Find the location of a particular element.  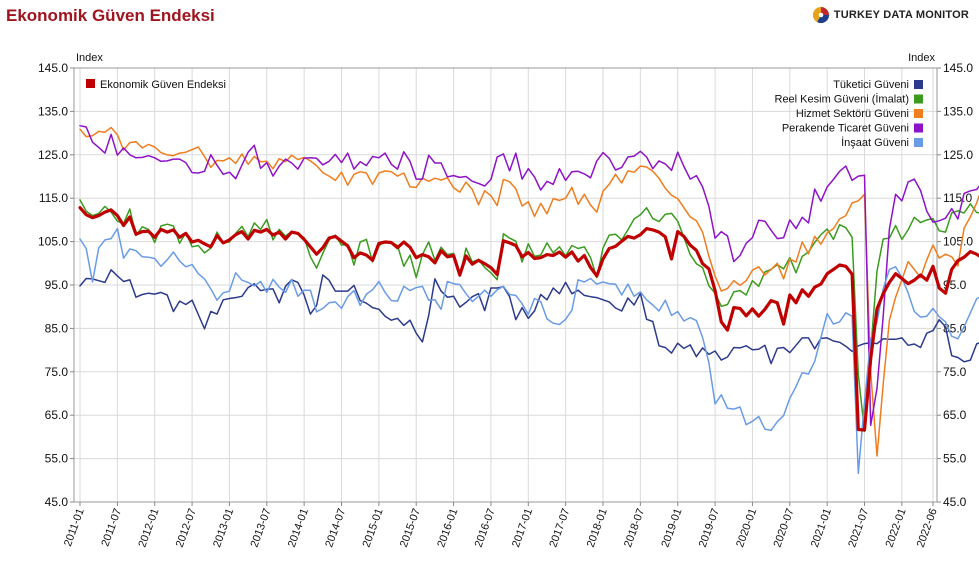

x-tick-label: 2016-07 is located at coordinates (485, 528).